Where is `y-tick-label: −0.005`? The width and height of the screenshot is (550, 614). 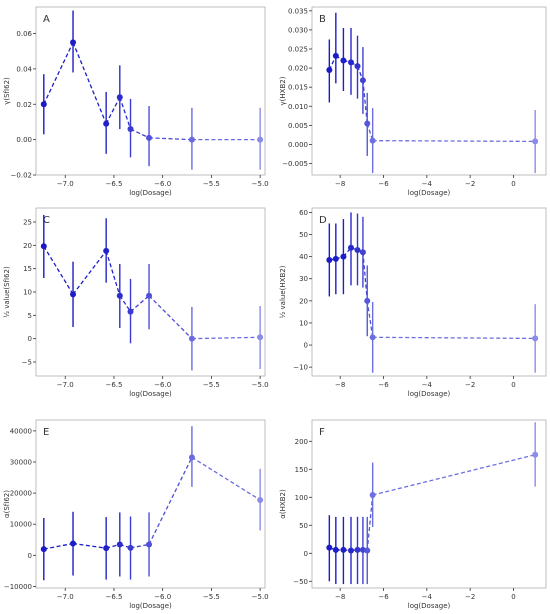
y-tick-label: −0.005 is located at coordinates (295, 164).